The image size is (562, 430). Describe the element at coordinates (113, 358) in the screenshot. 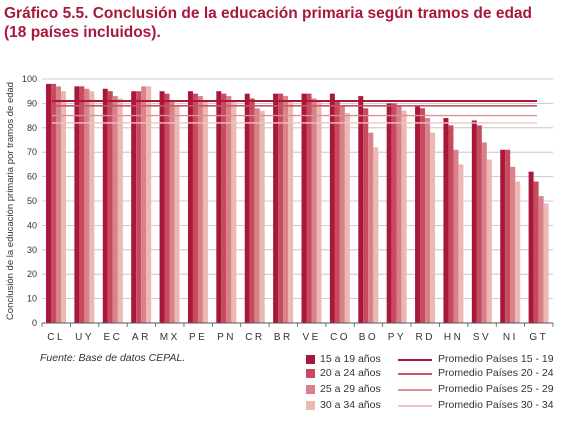

I see `source-note: Fuente: Base de datos CEPAL.` at that location.